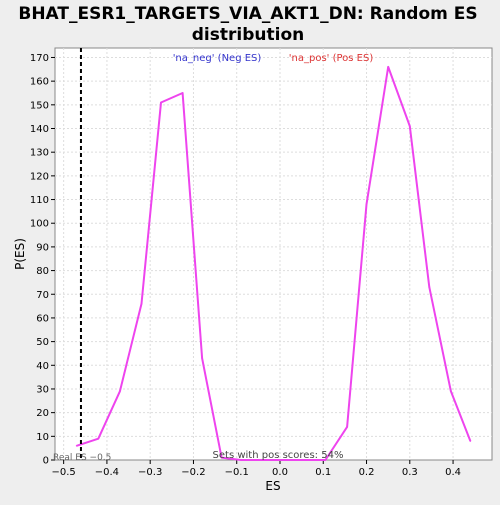 This screenshot has width=500, height=505. What do you see at coordinates (217, 58) in the screenshot?
I see `legend-neg: 'na_neg' (Neg ES)` at bounding box center [217, 58].